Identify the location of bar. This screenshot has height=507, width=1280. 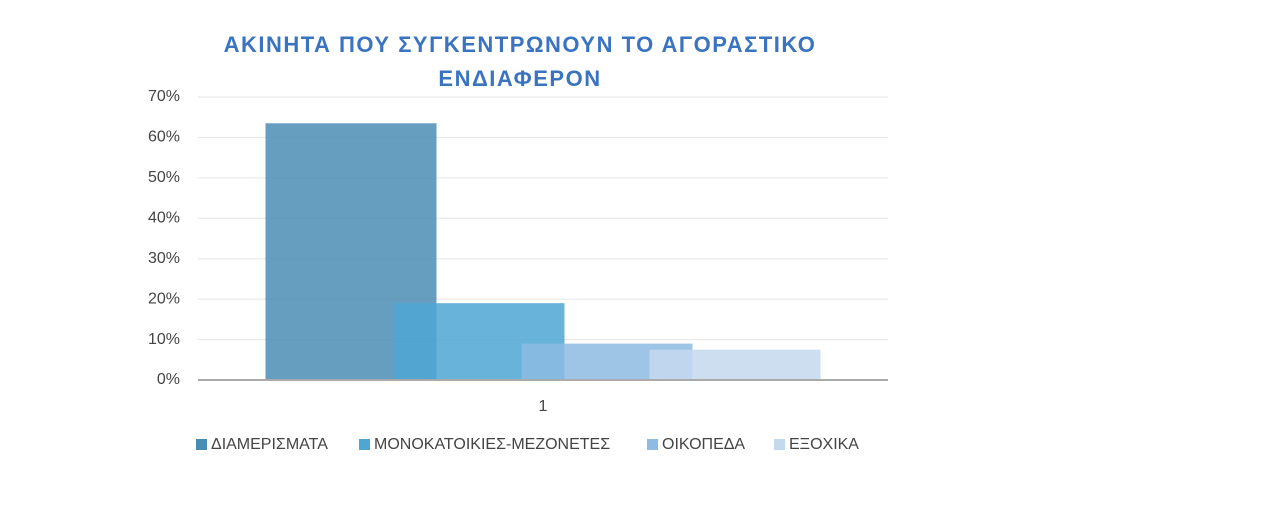
(735, 364).